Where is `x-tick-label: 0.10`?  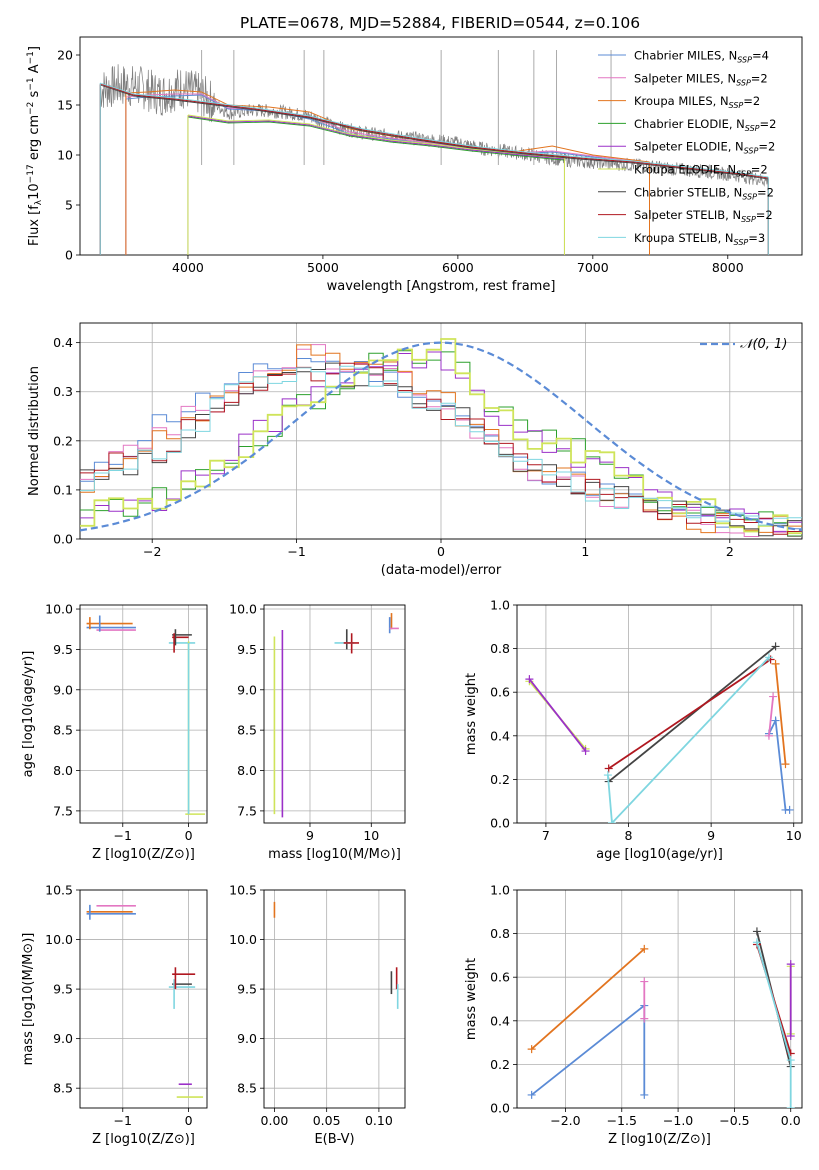 x-tick-label: 0.10 is located at coordinates (379, 1120).